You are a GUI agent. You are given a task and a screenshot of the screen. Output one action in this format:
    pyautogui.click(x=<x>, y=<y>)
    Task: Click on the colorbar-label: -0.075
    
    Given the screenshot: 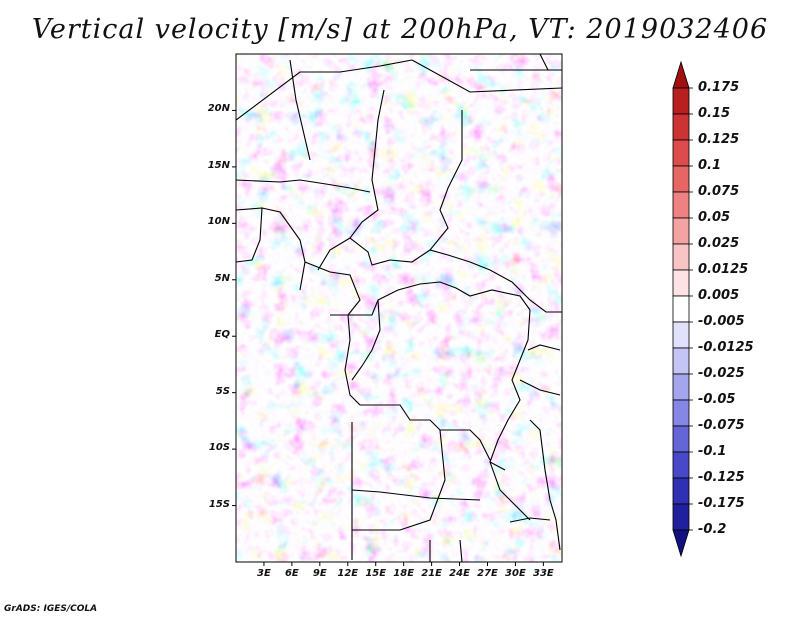 What is the action you would take?
    pyautogui.click(x=721, y=425)
    